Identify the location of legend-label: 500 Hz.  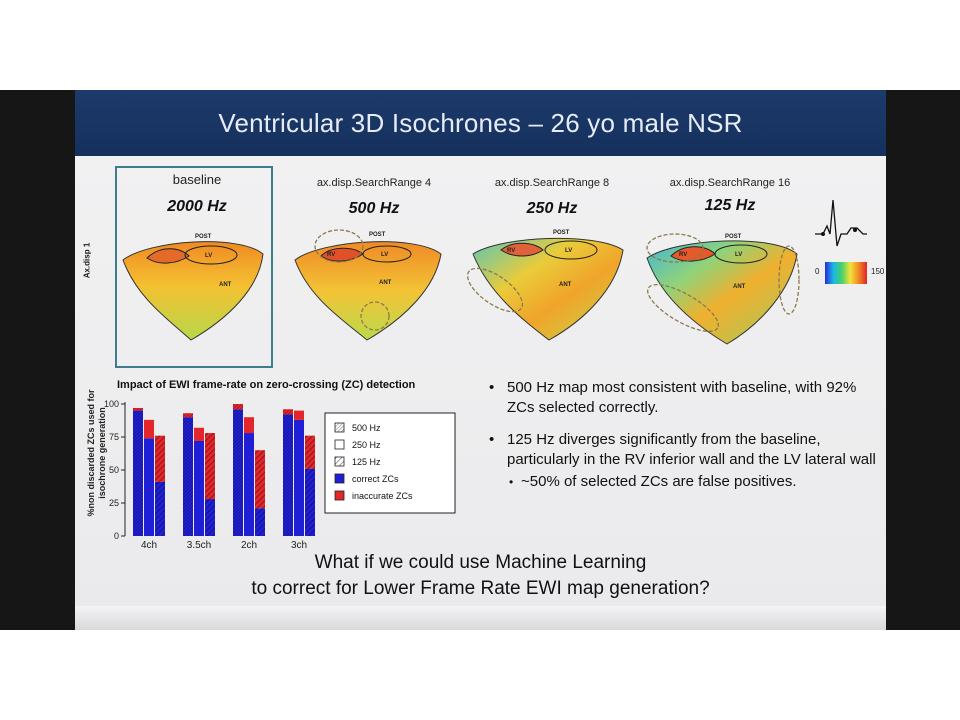
(366, 428).